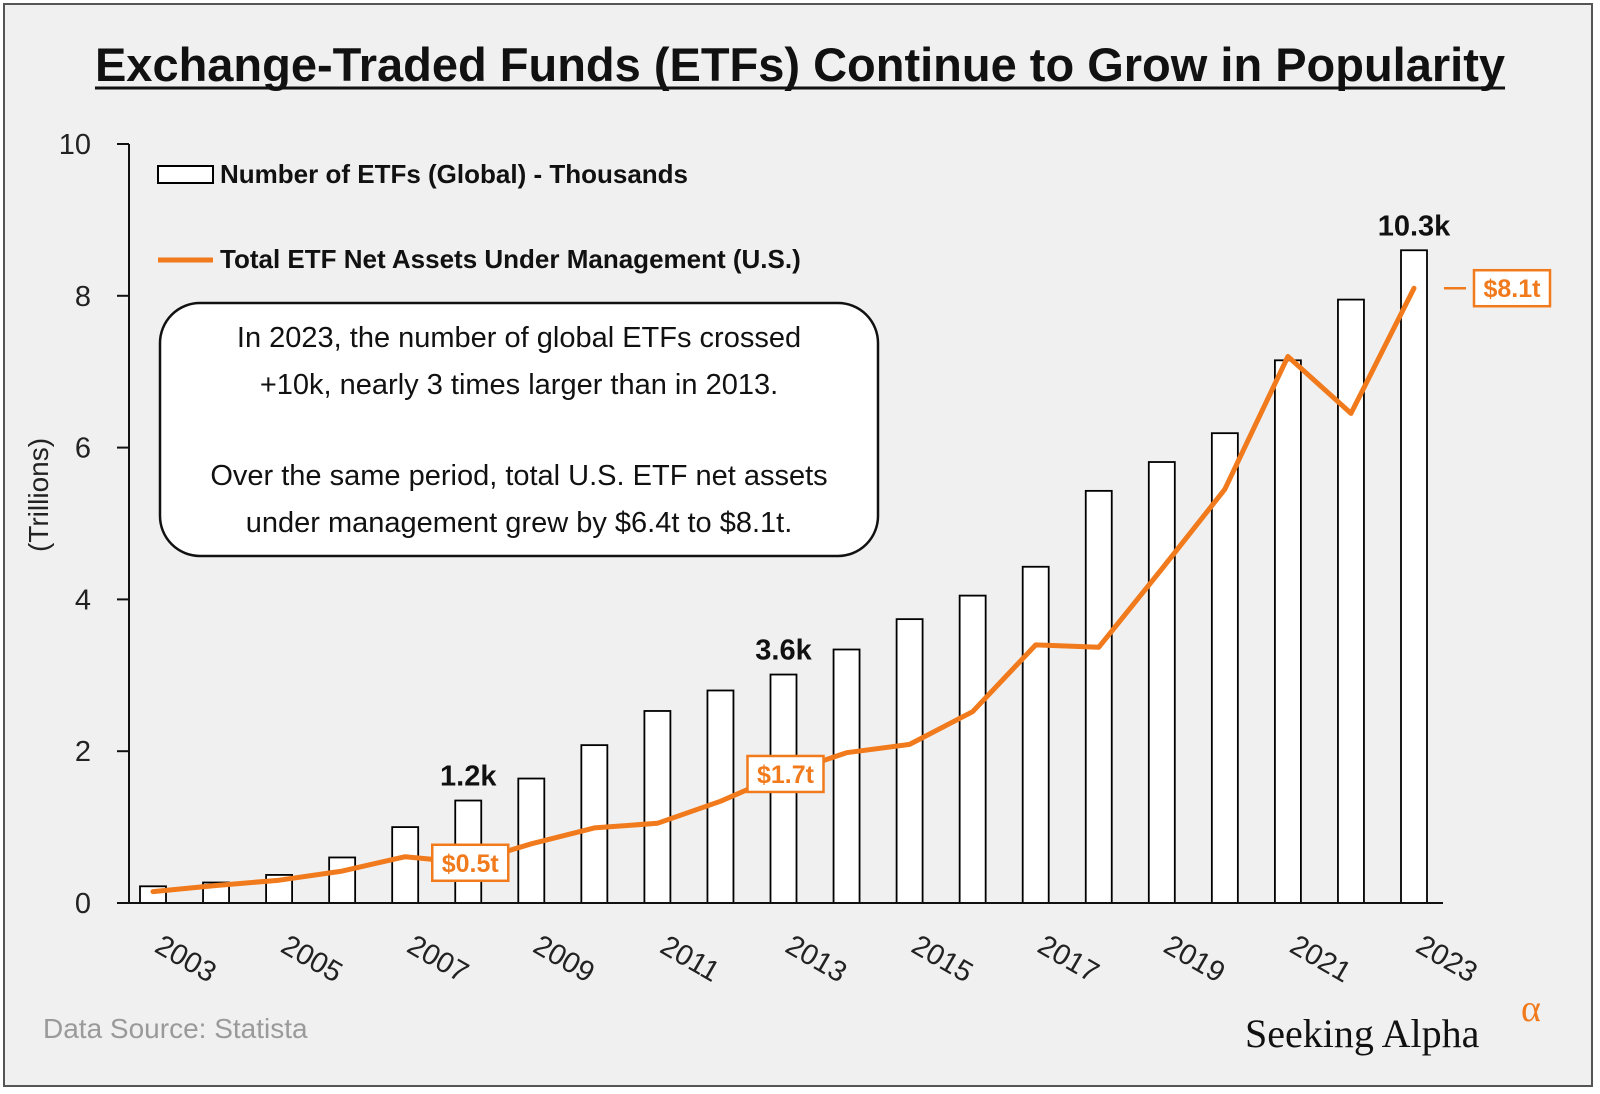 Image resolution: width=1600 pixels, height=1094 pixels. I want to click on bar-2006, so click(342, 880).